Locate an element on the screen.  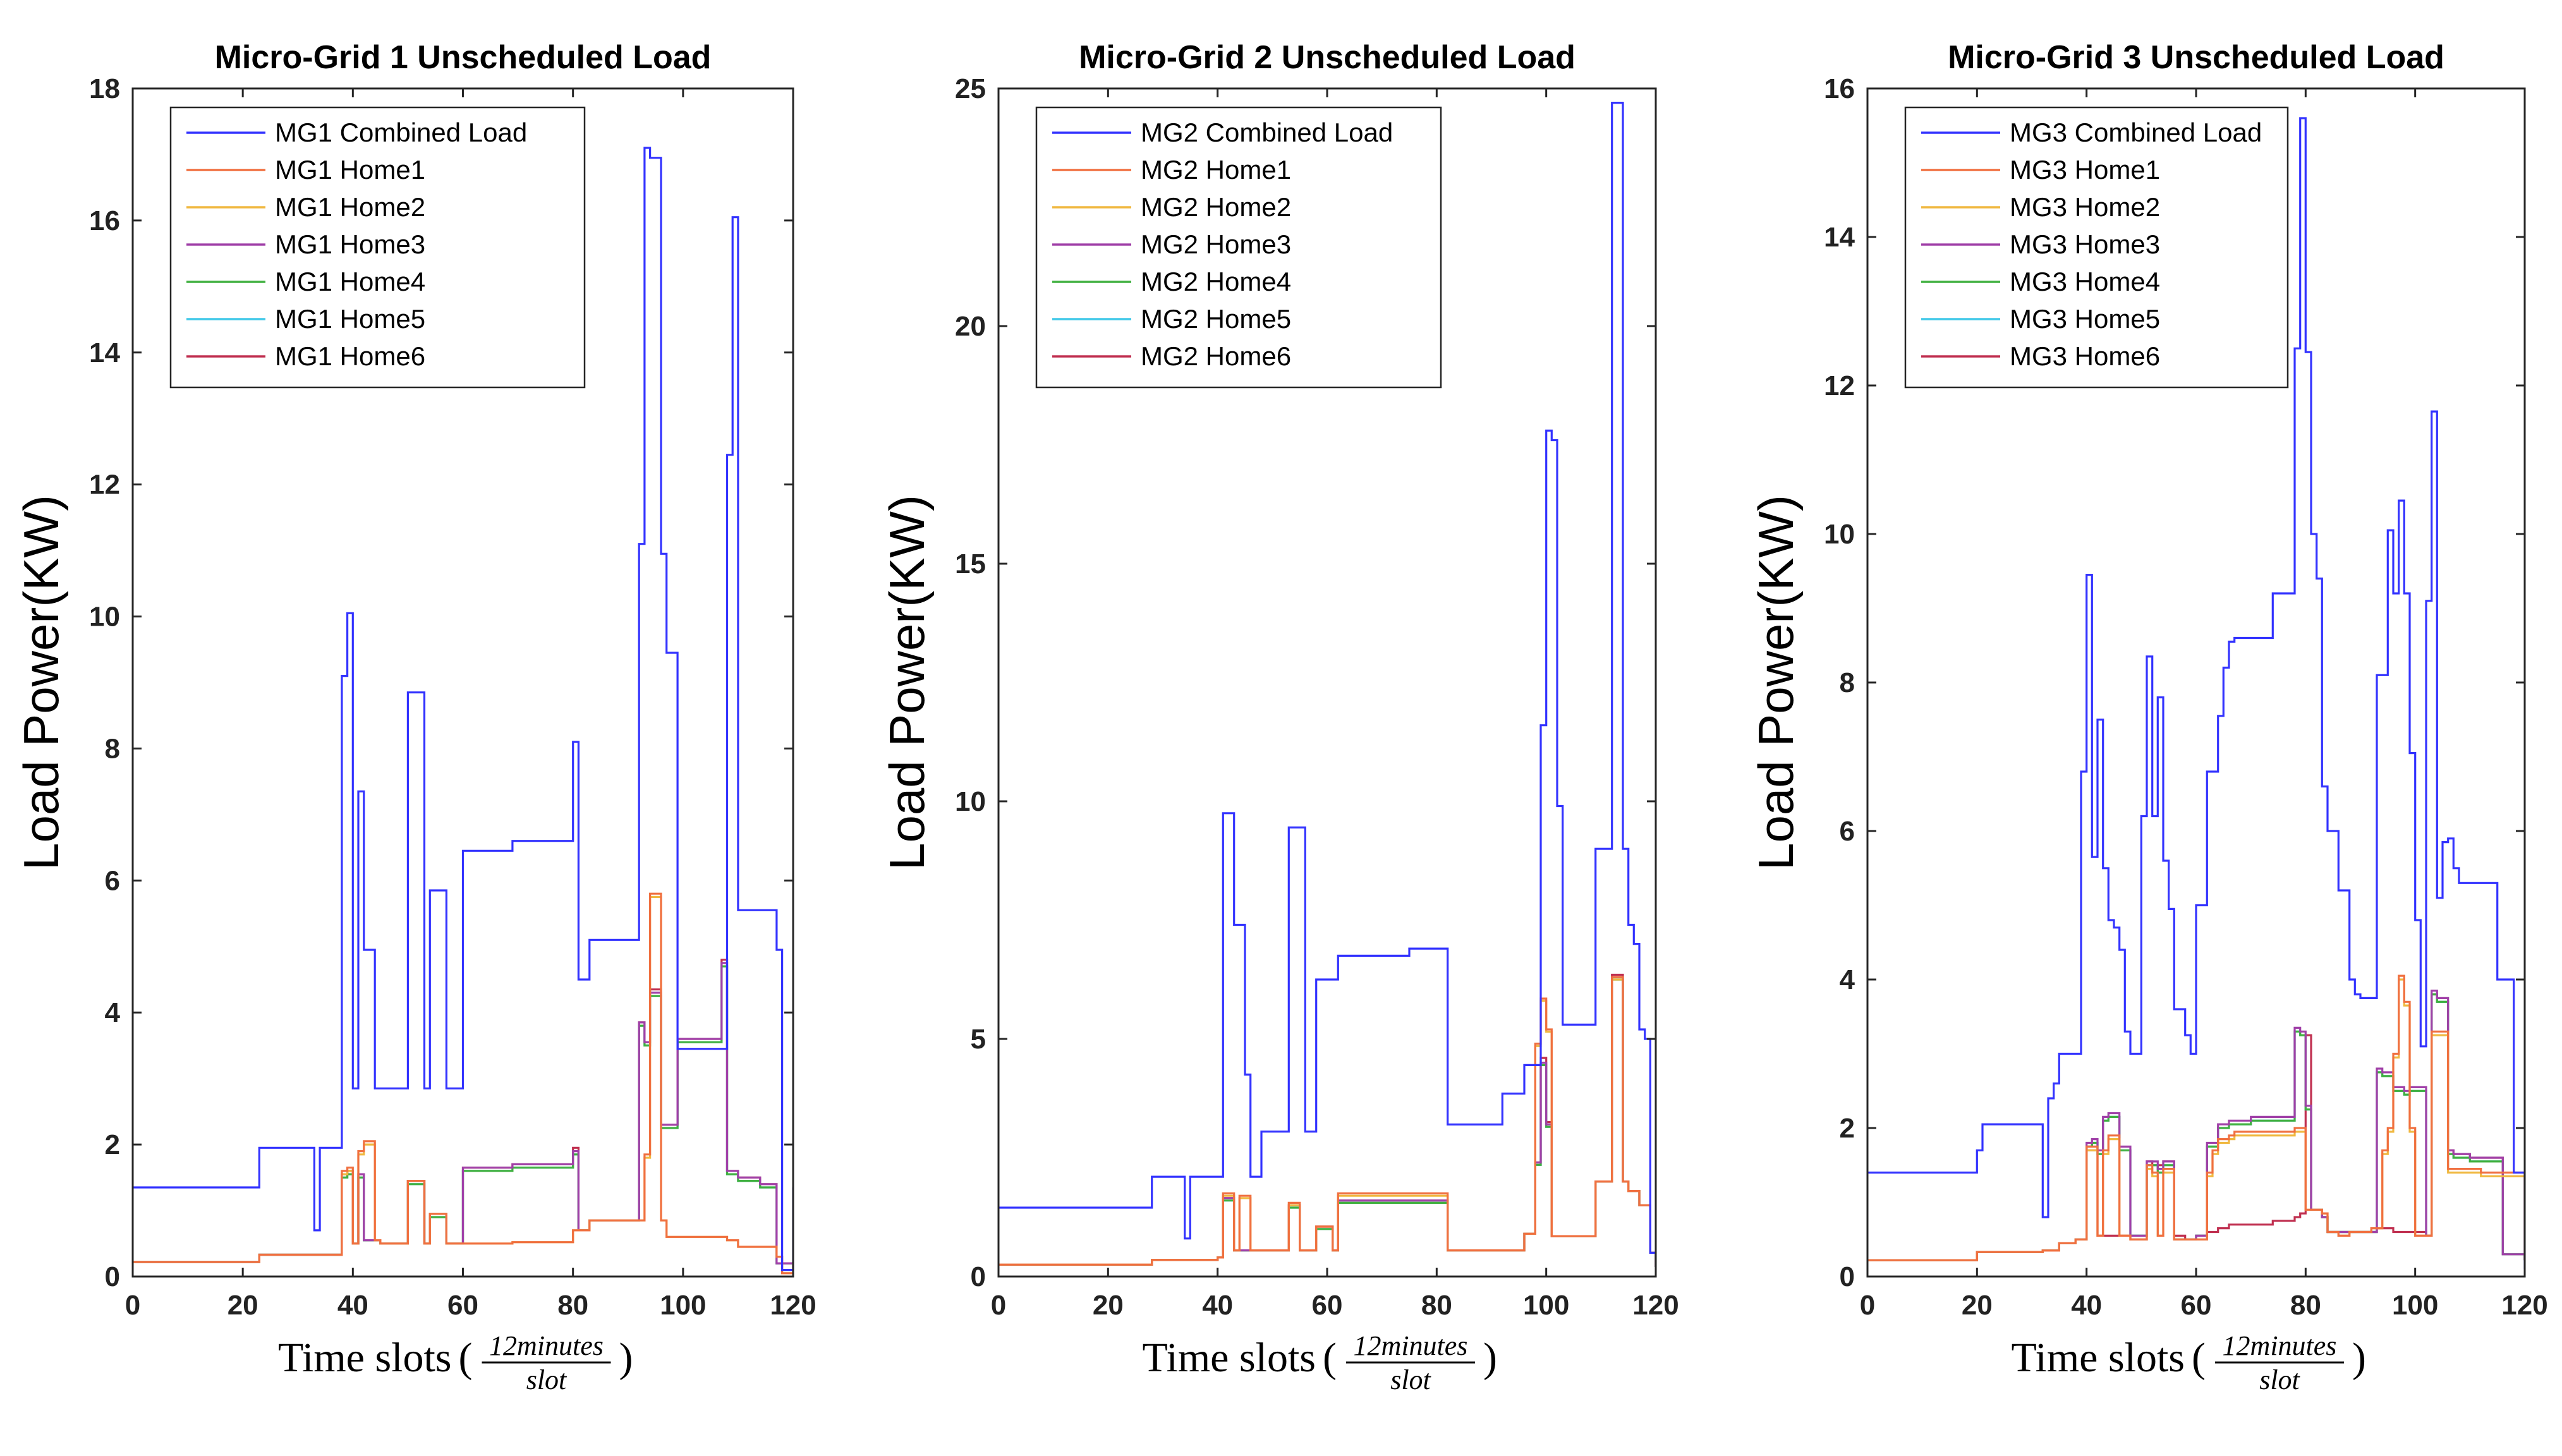
mg3-y-axis-label: Load Power(KW) is located at coordinates (1776, 682).